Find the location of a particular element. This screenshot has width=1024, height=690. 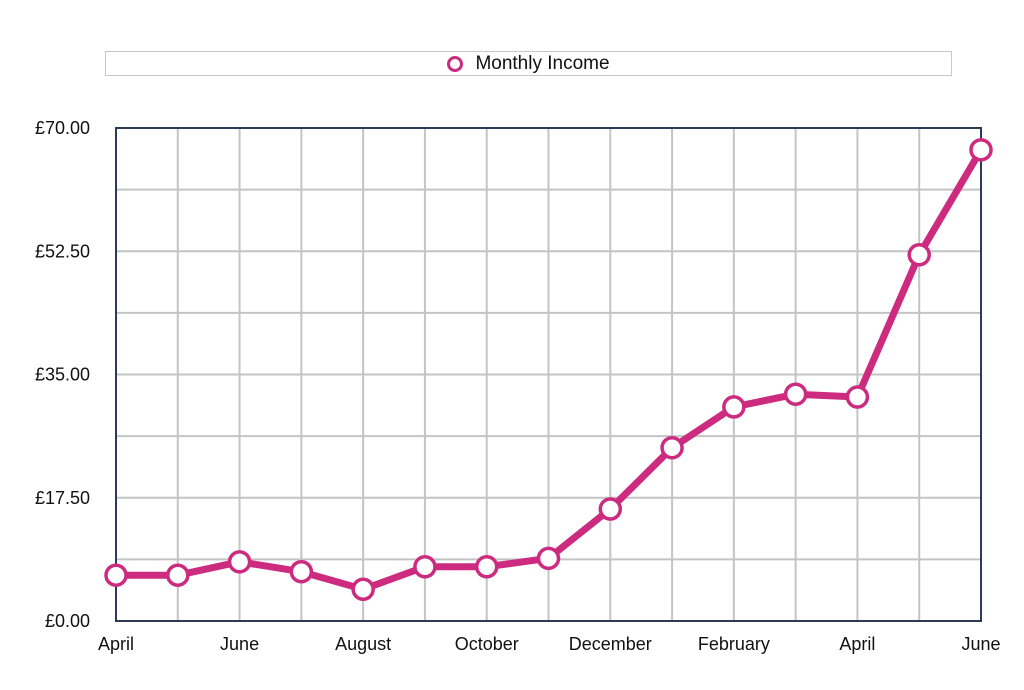

y-tick-label: £52.50 is located at coordinates (62, 251).